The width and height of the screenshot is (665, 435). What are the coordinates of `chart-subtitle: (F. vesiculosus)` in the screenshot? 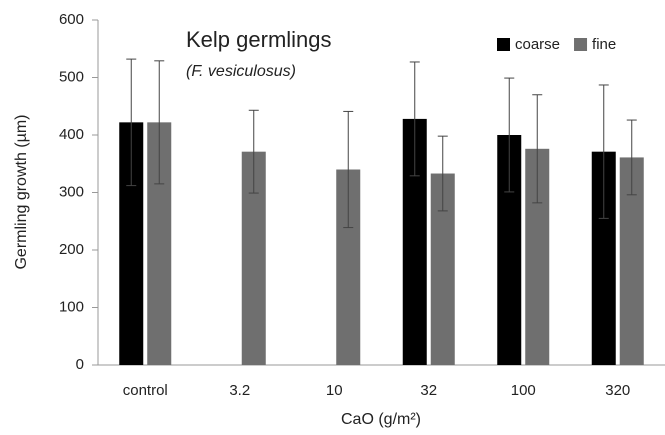 It's located at (241, 71).